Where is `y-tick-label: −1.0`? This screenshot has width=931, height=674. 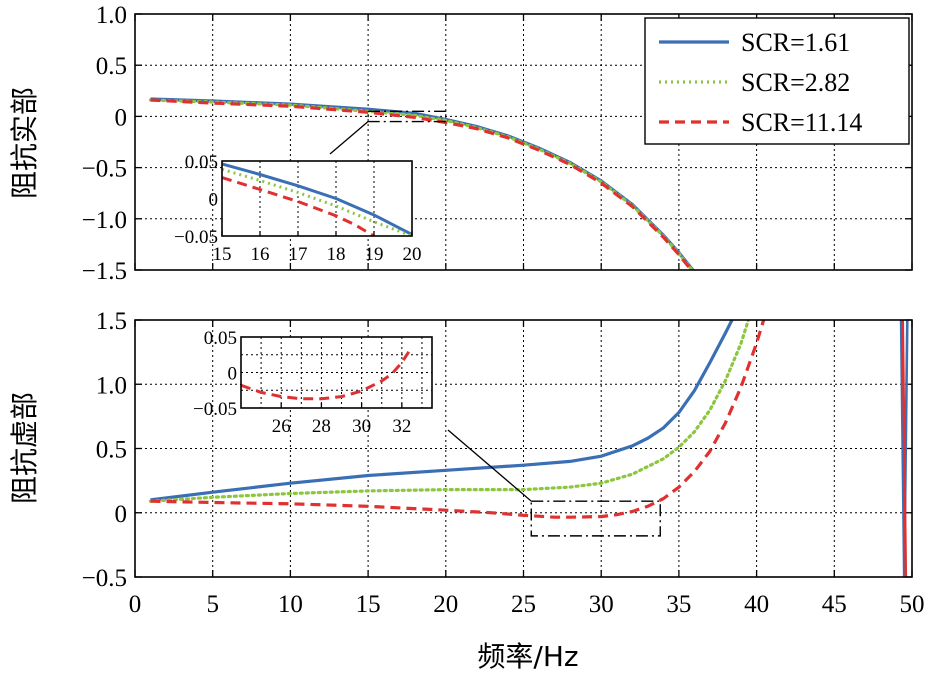
y-tick-label: −1.0 is located at coordinates (104, 220).